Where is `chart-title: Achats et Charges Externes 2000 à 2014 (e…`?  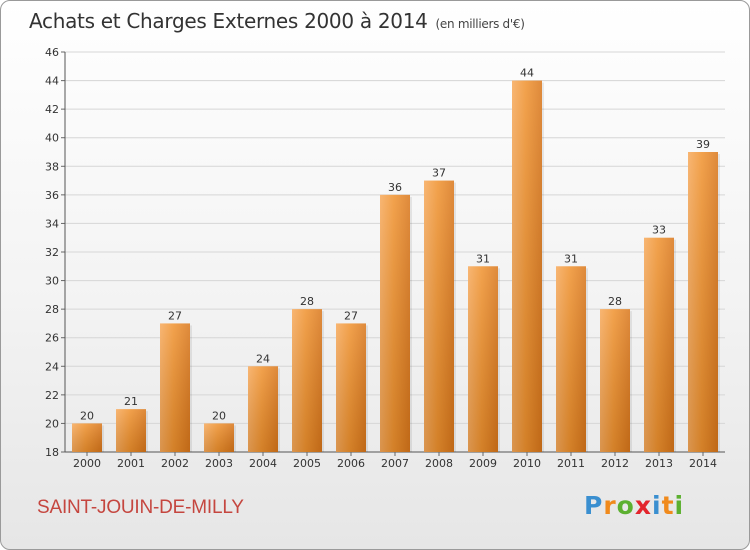 chart-title: Achats et Charges Externes 2000 à 2014 (e… is located at coordinates (277, 21).